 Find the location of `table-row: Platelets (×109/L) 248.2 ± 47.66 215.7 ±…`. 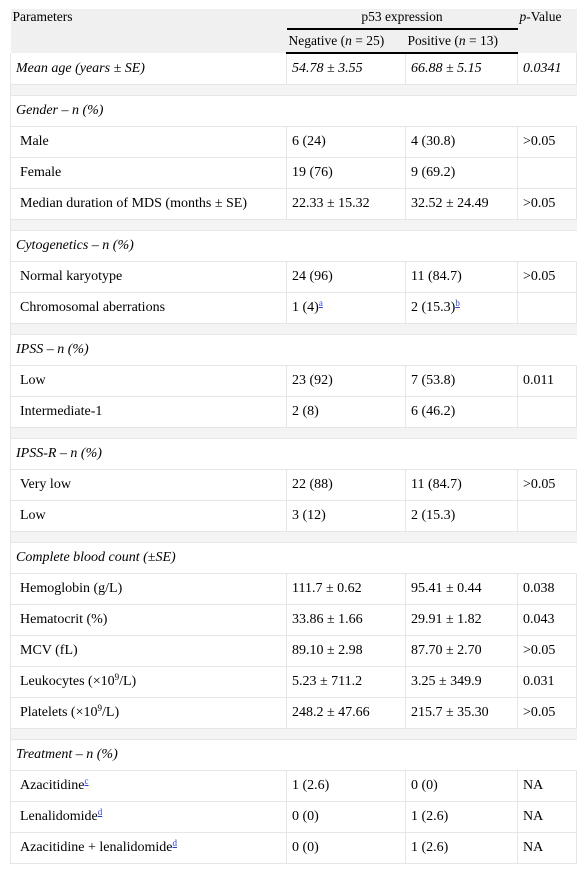

table-row: Platelets (×109/L) 248.2 ± 47.66 215.7 ±… is located at coordinates (293, 713).